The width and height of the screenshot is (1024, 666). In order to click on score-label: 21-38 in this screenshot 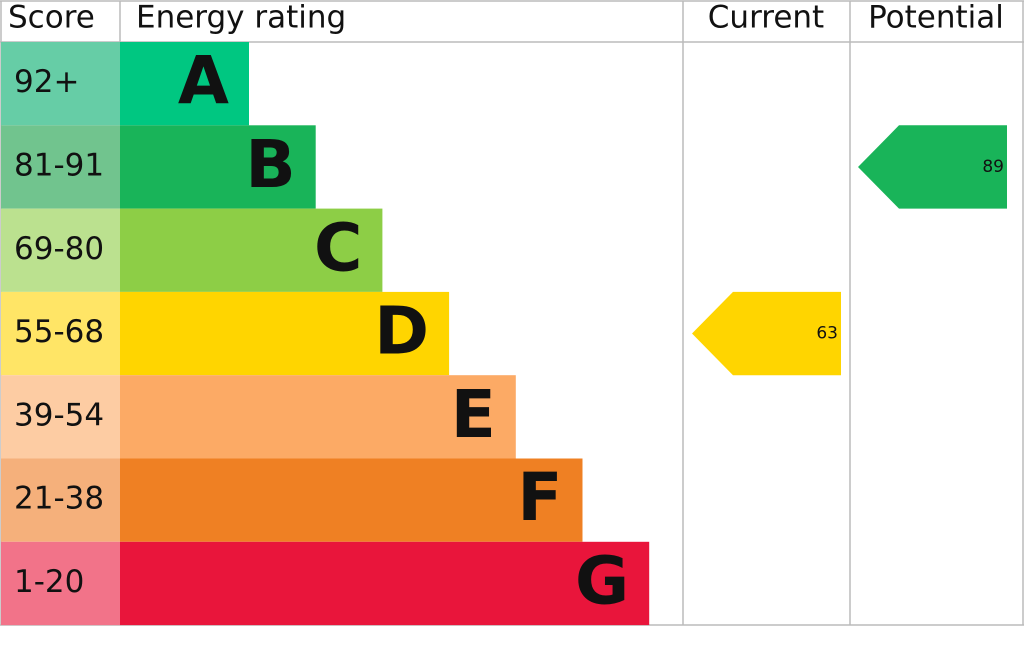, I will do `click(59, 499)`.